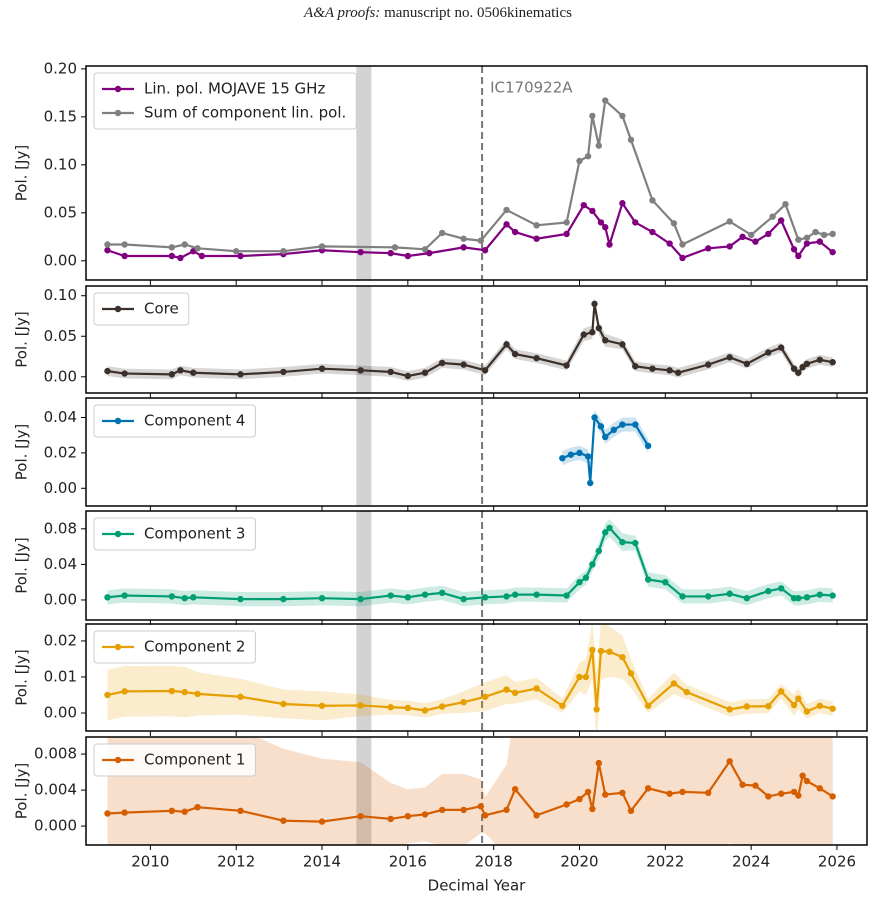 The image size is (876, 899). I want to click on legend: Component 1, so click(174, 760).